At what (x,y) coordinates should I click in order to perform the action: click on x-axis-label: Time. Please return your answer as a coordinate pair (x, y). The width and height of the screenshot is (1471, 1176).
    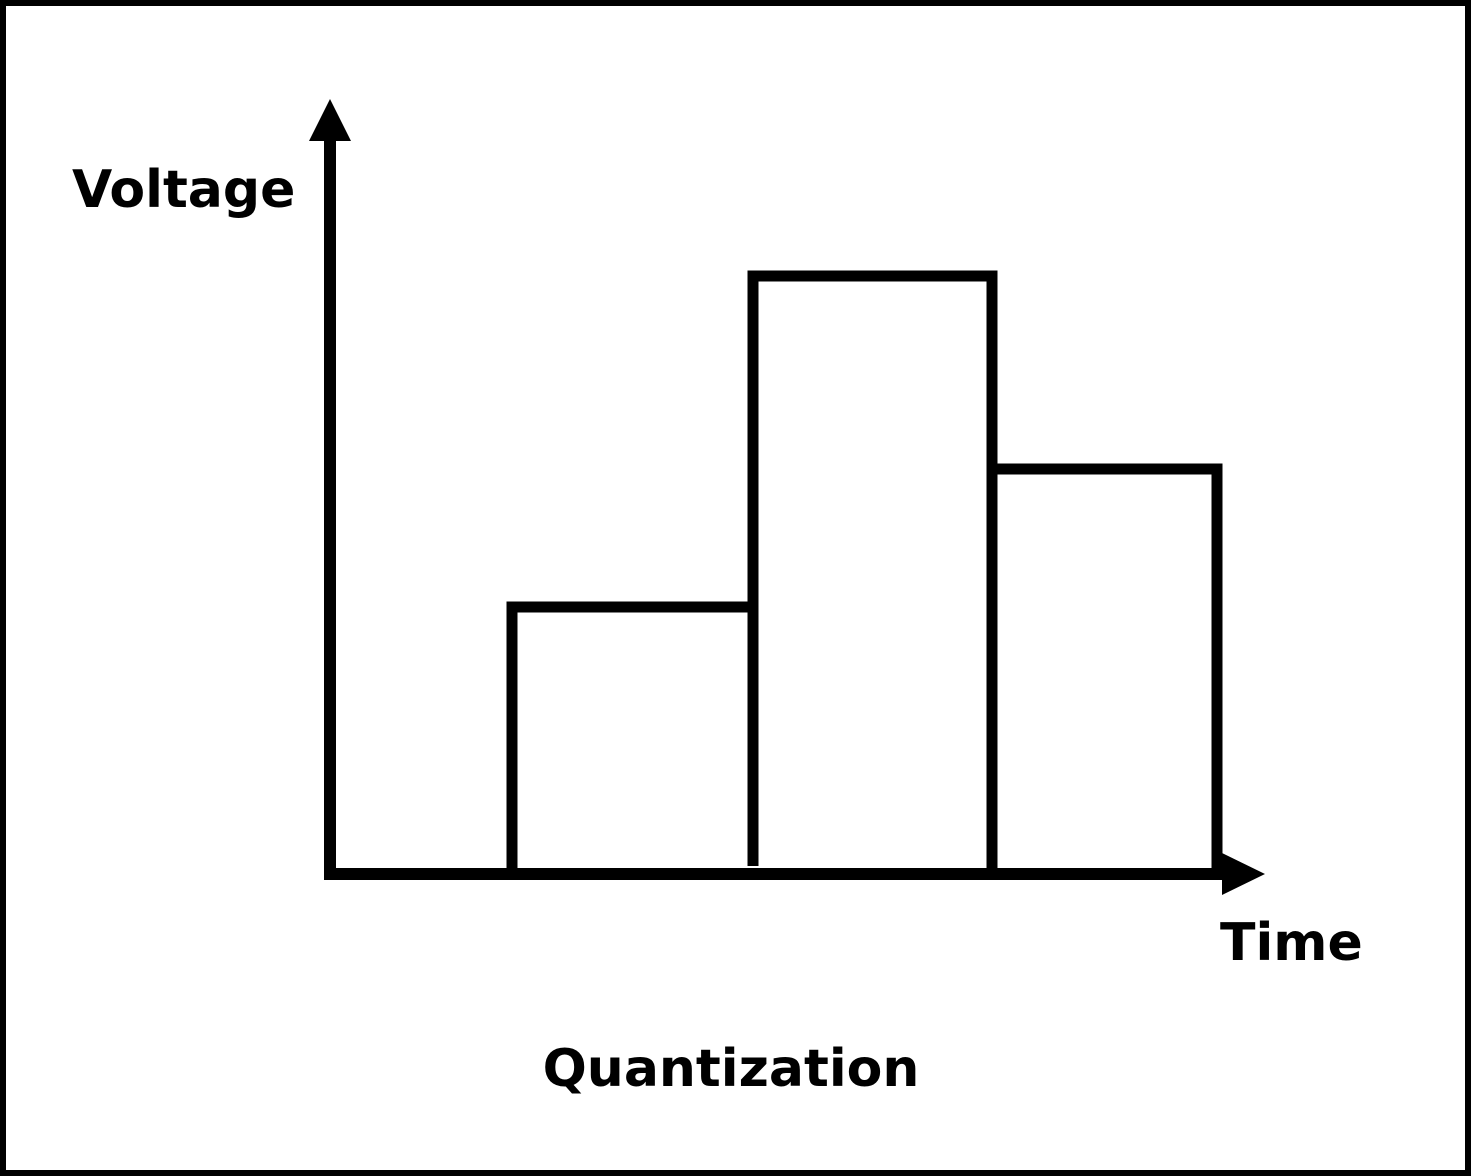
    Looking at the image, I should click on (1291, 943).